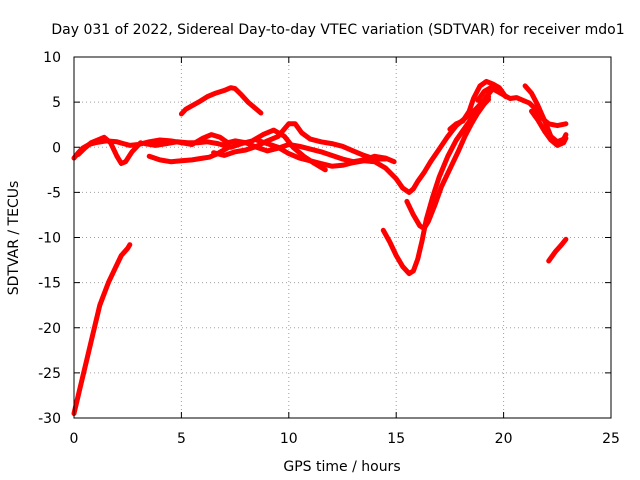 This screenshot has height=480, width=640. I want to click on x-tick-labels: 0 5 10 15 20 25, so click(345, 439).